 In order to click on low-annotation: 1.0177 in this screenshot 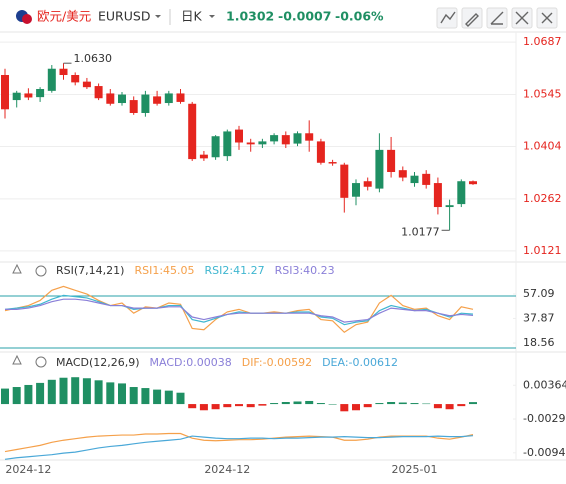, I will do `click(420, 231)`.